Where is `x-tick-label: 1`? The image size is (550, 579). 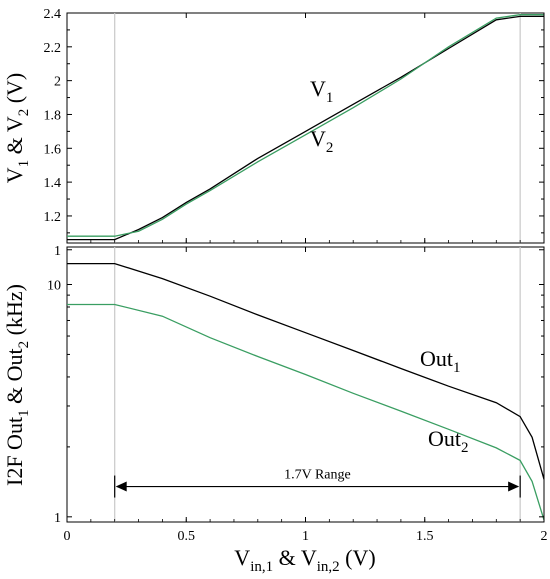
x-tick-label: 1 is located at coordinates (305, 536).